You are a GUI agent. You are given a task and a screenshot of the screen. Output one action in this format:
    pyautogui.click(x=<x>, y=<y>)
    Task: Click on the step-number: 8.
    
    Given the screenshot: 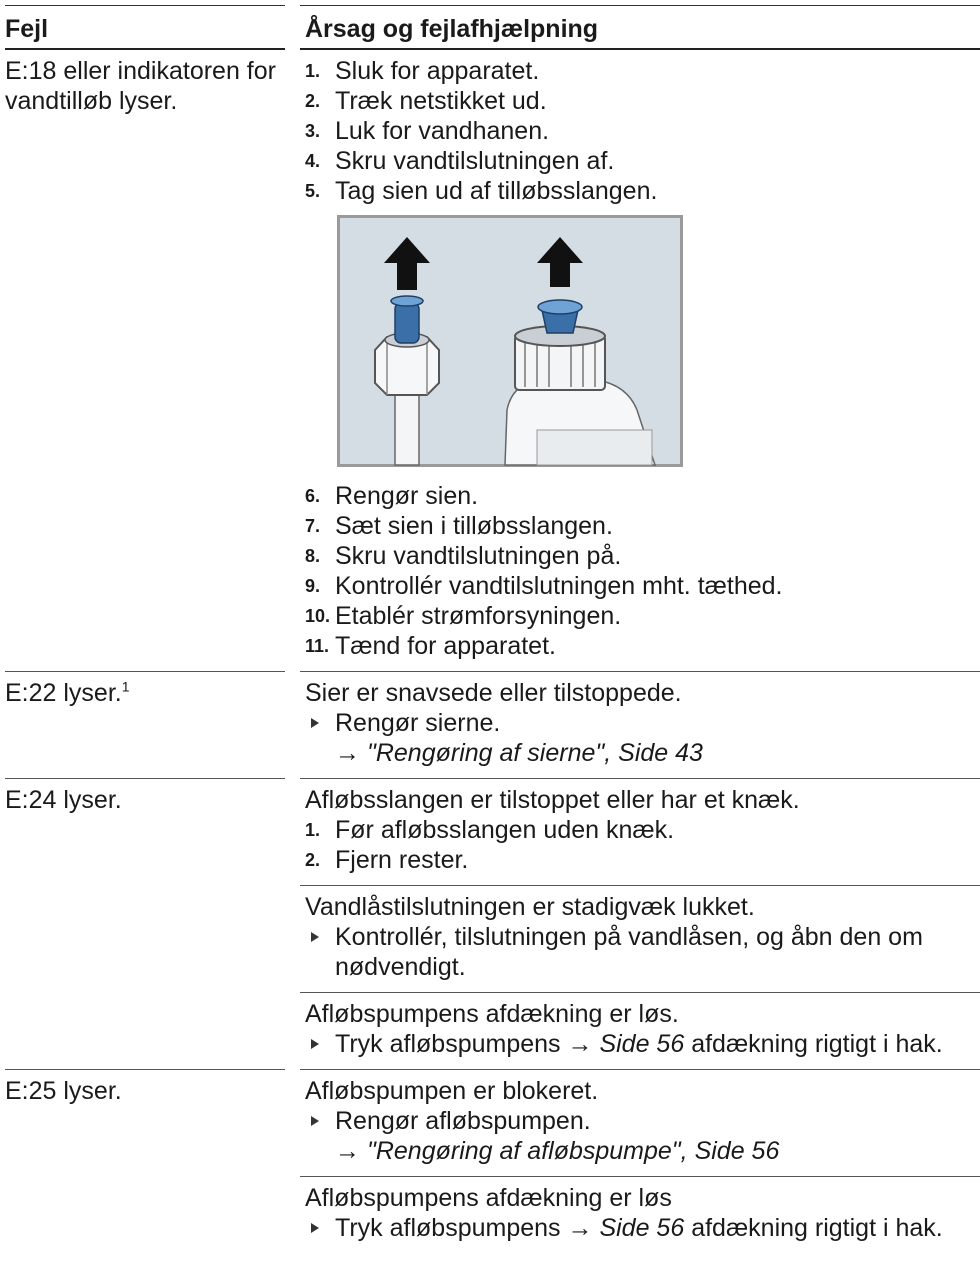 What is the action you would take?
    pyautogui.click(x=313, y=556)
    